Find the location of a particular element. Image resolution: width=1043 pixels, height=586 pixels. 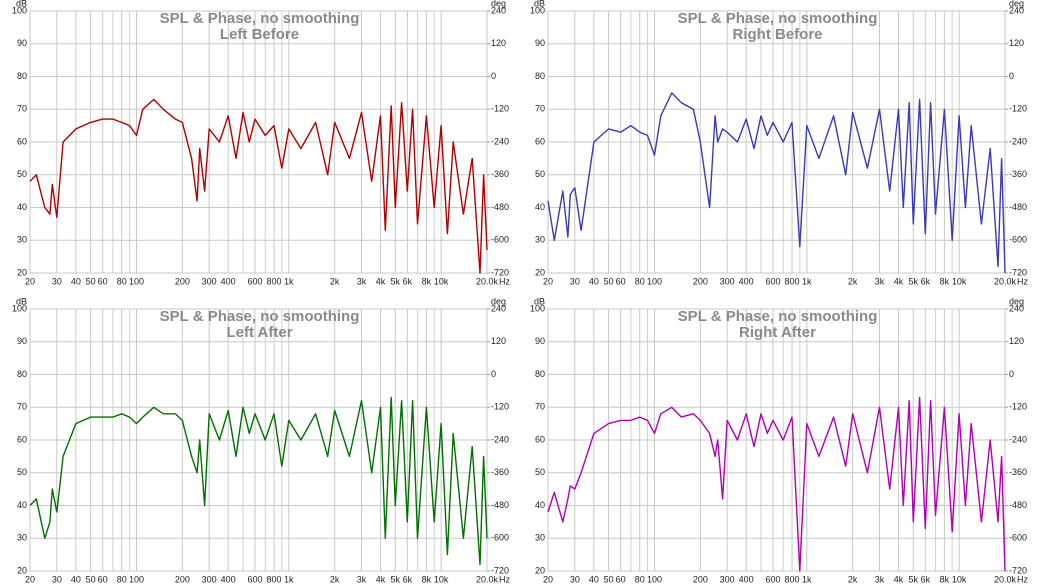

x-tick-label: 3k is located at coordinates (362, 579).